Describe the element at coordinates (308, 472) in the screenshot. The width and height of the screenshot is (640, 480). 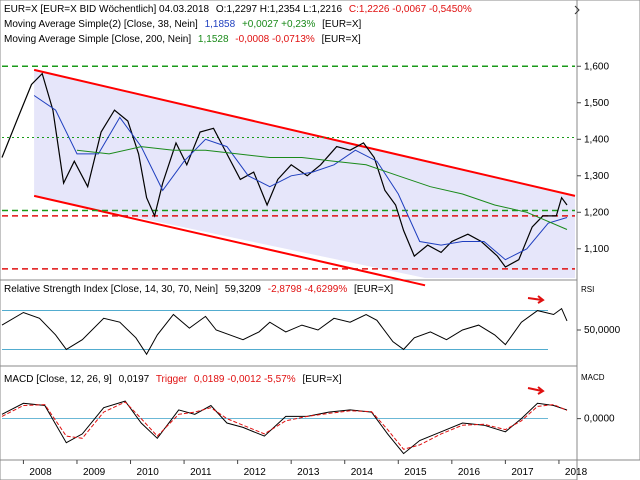
I see `x-tick-label: 2013` at that location.